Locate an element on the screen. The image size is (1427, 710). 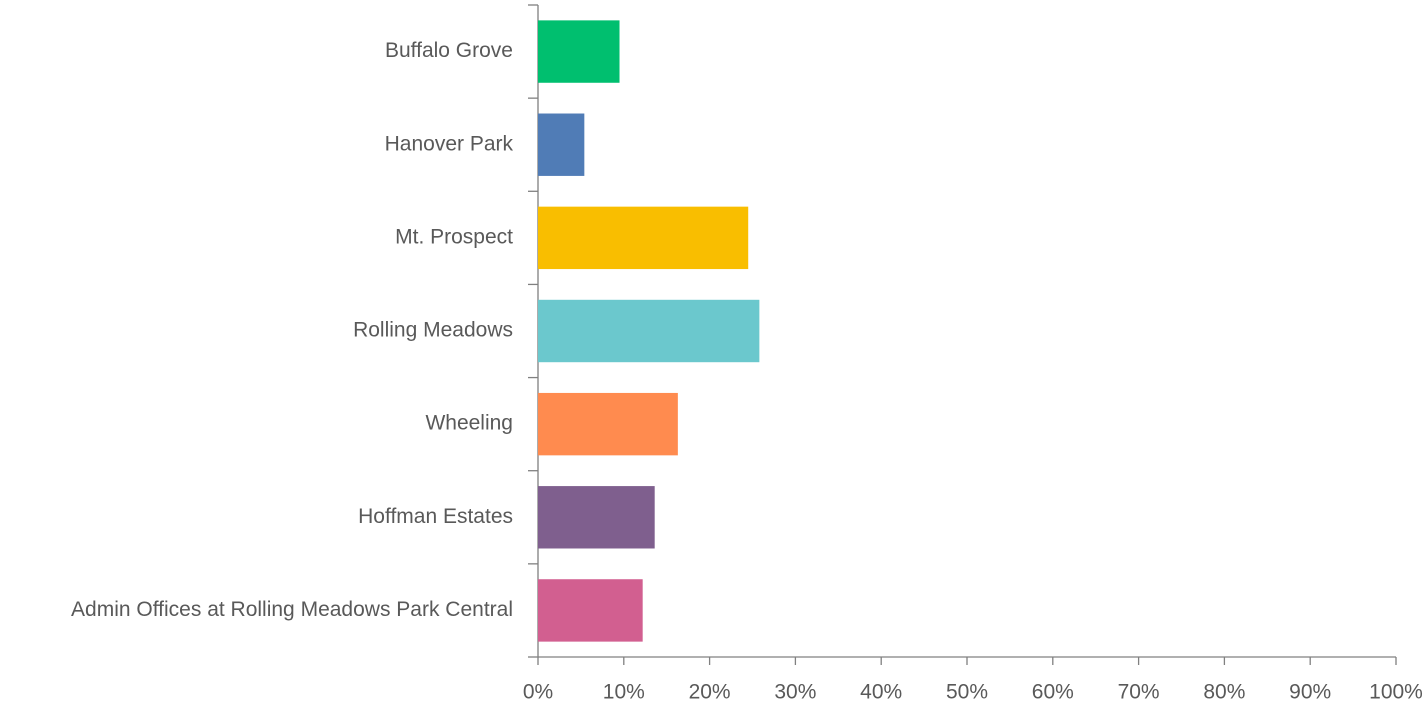
y-tick-label: Mt. Prospect is located at coordinates (454, 236).